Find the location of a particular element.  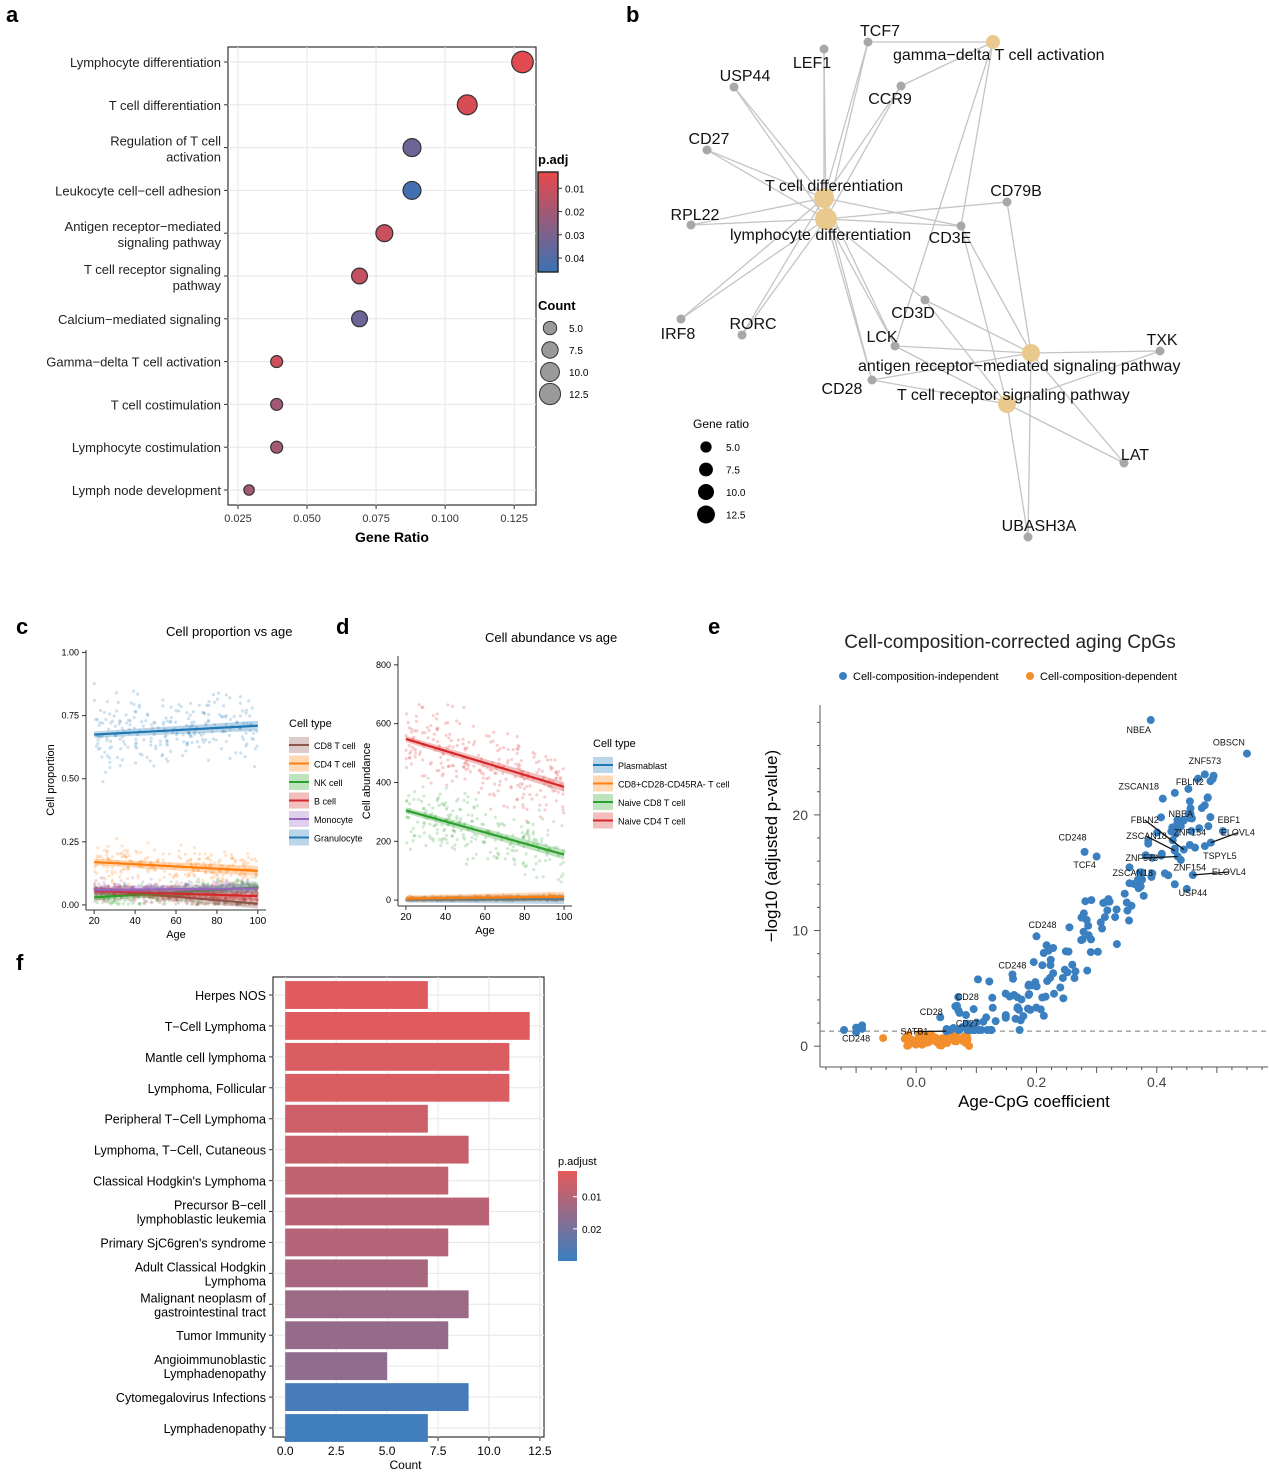

size-legend-label: 5.0 is located at coordinates (576, 329).